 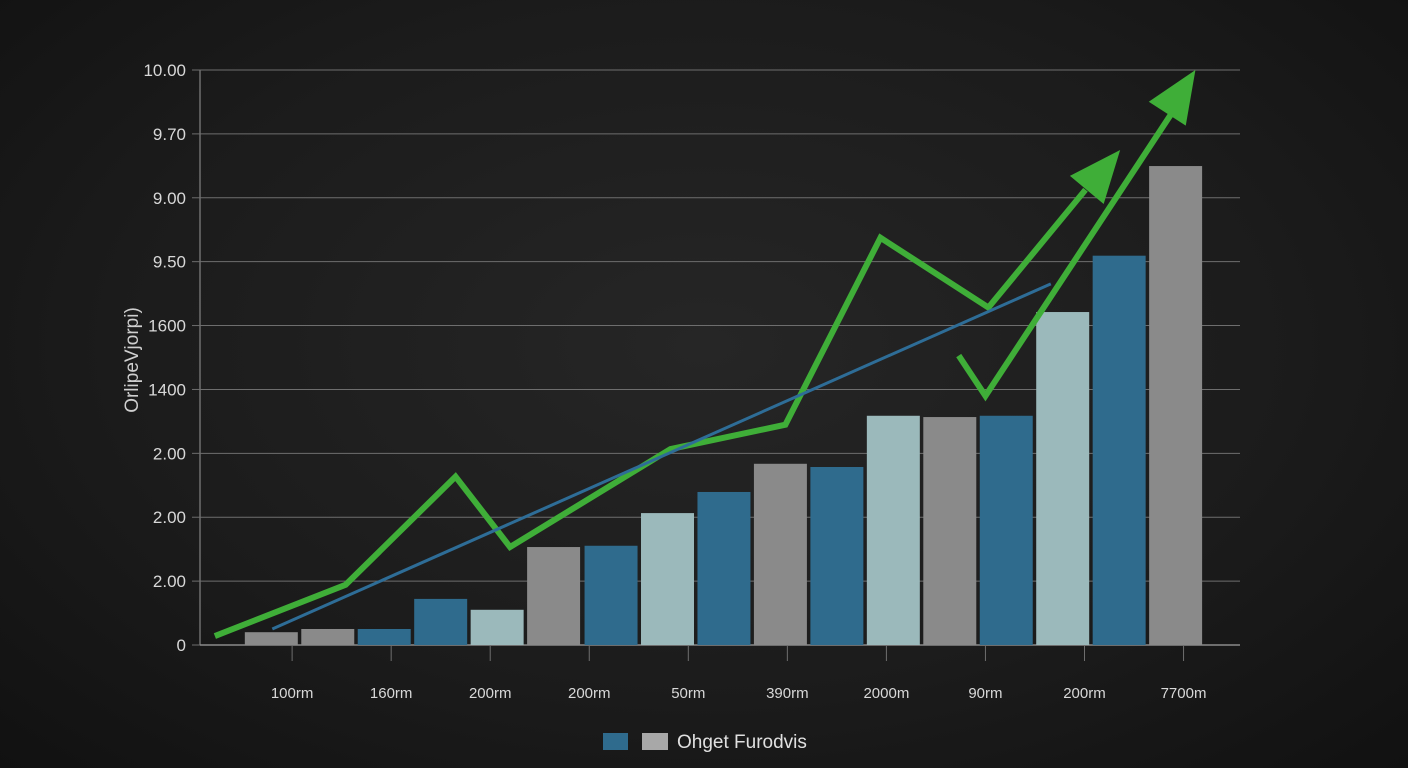 I want to click on y-axis-ticks: 0 2.00 2.00 2.00 1400 1600 9.50 9.00 9.70 10.00, so click(x=164, y=358).